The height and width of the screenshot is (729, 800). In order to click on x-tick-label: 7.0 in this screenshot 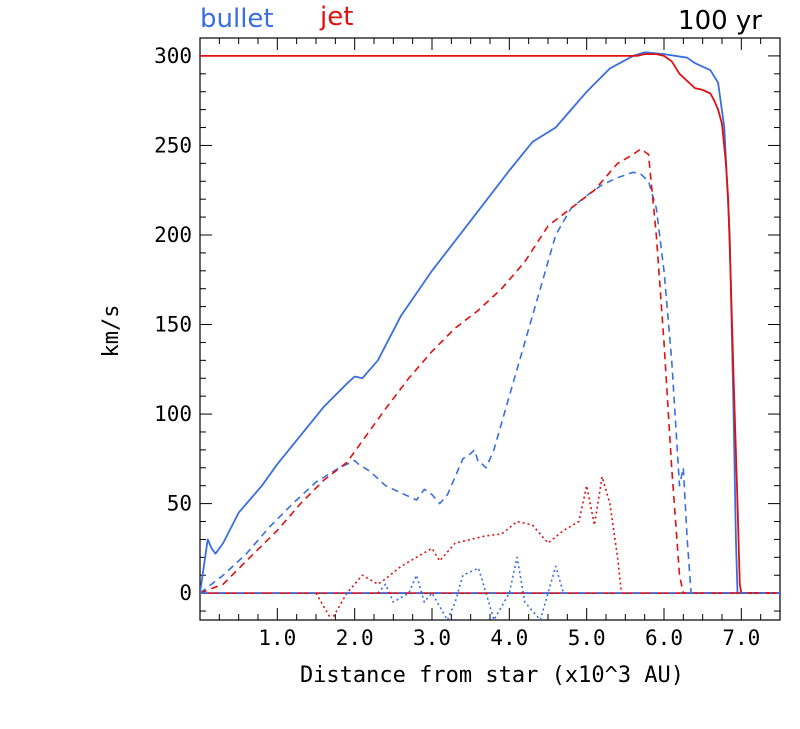, I will do `click(741, 638)`.